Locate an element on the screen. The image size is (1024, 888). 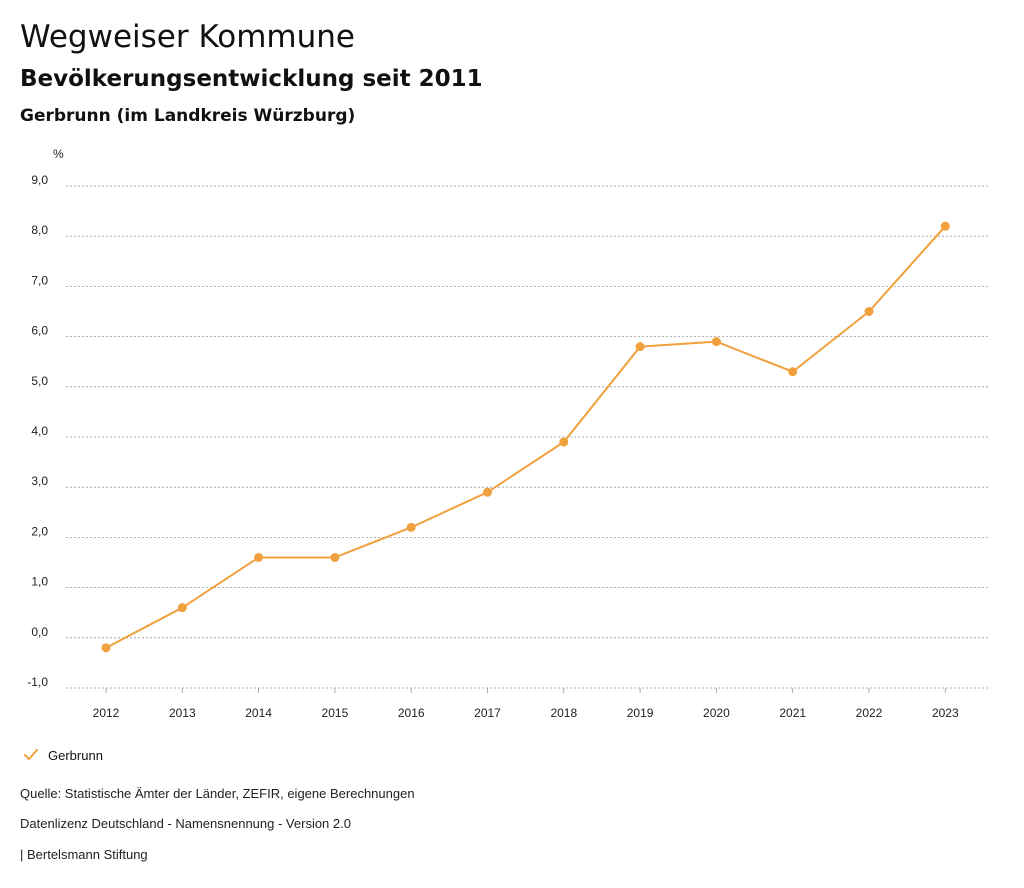
y-tick-label: 2,0 is located at coordinates (39, 531).